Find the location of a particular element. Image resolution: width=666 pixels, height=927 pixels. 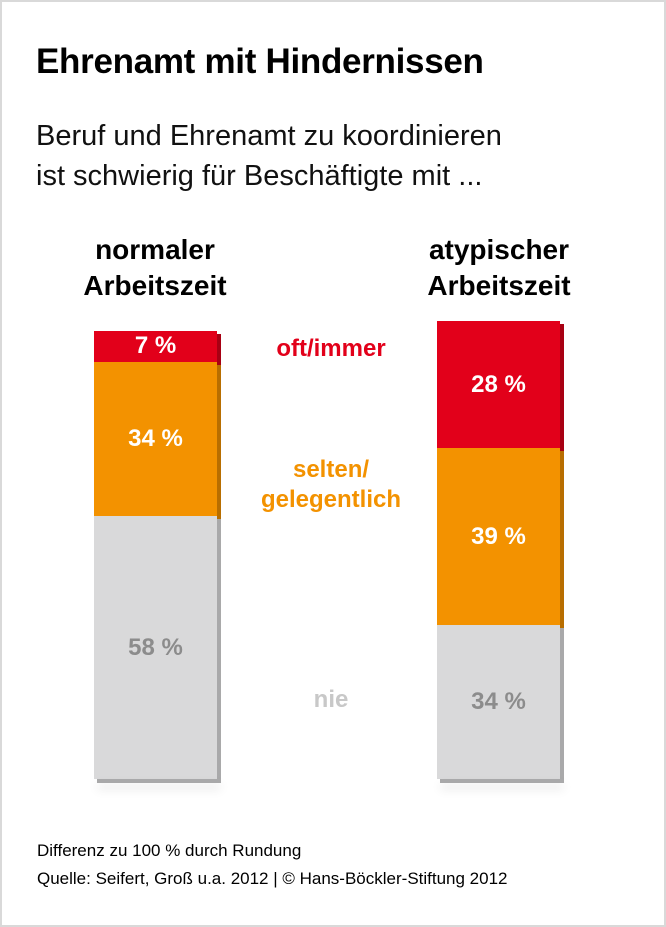

bar-segment: 39 % is located at coordinates (498, 536).